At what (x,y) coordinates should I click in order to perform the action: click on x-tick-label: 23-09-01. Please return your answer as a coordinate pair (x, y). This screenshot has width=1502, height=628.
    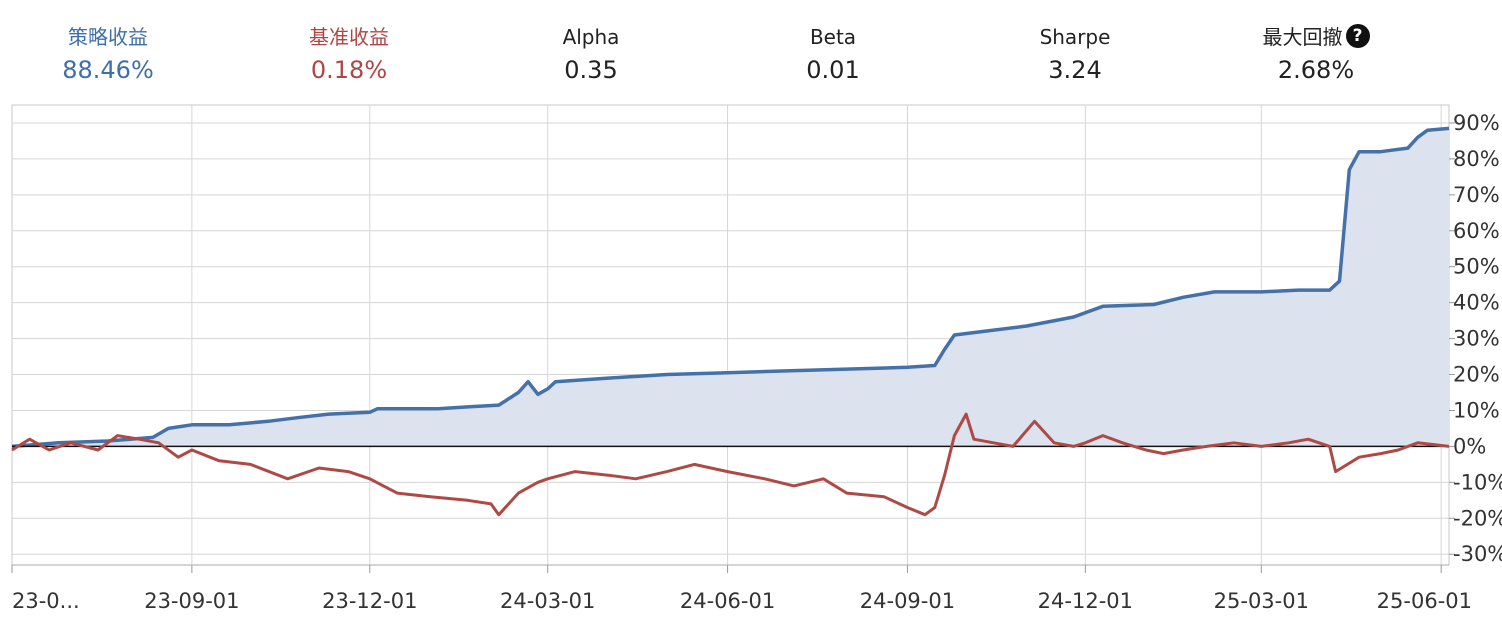
    Looking at the image, I should click on (191, 601).